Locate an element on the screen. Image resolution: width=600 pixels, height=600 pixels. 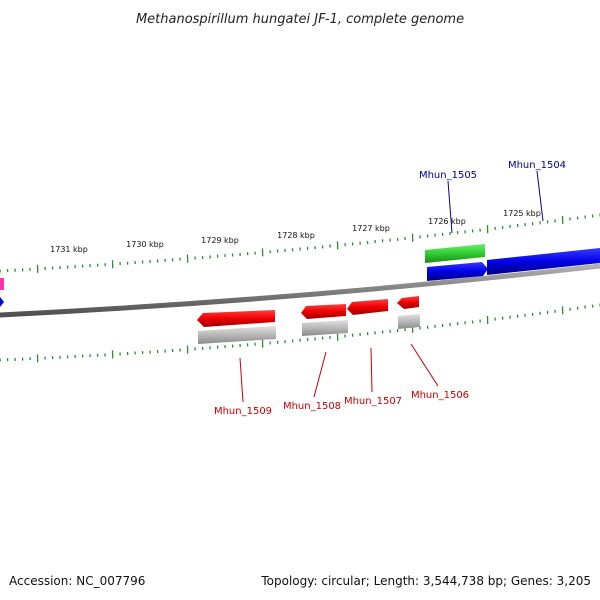
edge-feature-blue is located at coordinates (2, 302).